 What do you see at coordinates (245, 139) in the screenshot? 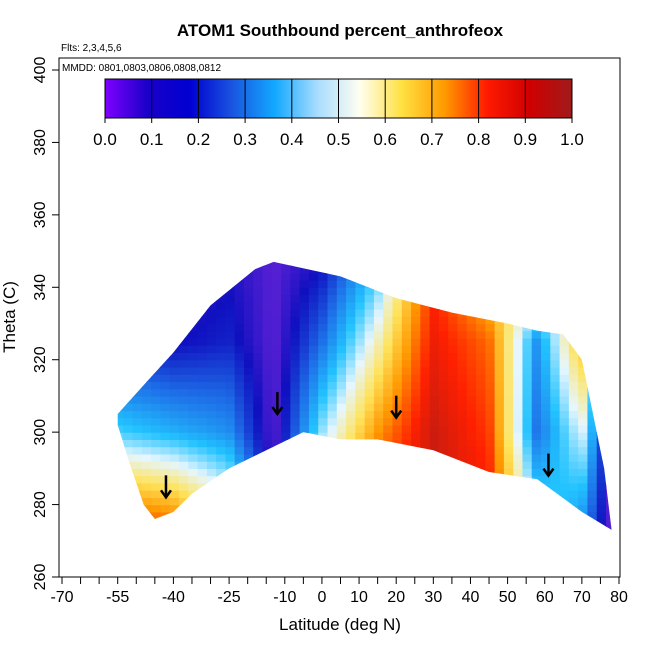
I see `colorbar-tick-label: 0.3` at bounding box center [245, 139].